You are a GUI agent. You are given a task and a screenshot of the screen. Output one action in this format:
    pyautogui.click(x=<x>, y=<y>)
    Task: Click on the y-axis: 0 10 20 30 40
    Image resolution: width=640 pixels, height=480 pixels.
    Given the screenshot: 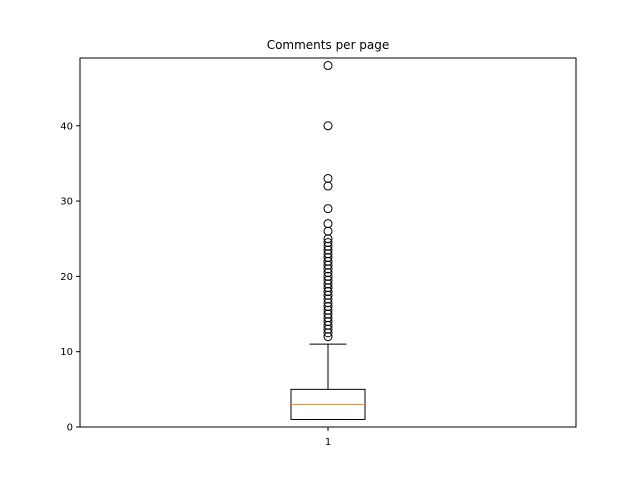 What is the action you would take?
    pyautogui.click(x=70, y=277)
    